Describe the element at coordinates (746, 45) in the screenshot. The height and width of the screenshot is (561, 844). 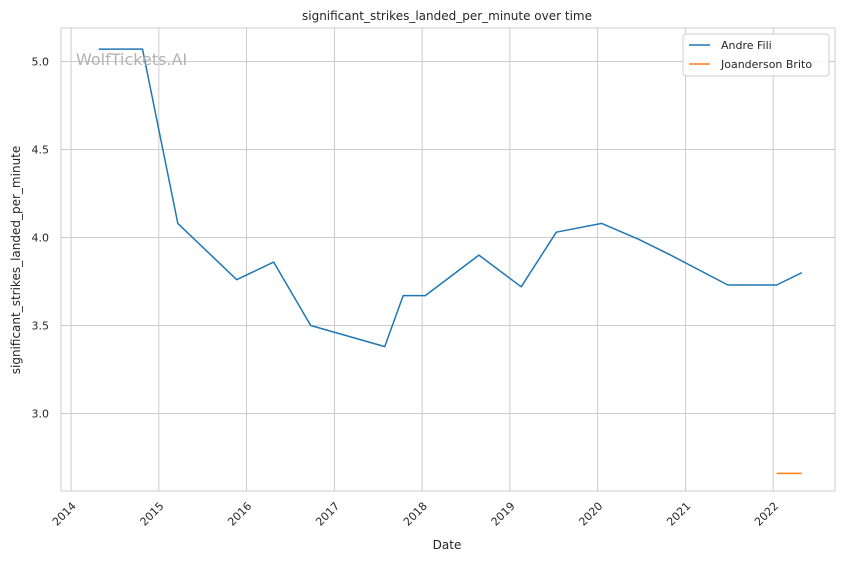
I see `legend-label: Andre Fili` at that location.